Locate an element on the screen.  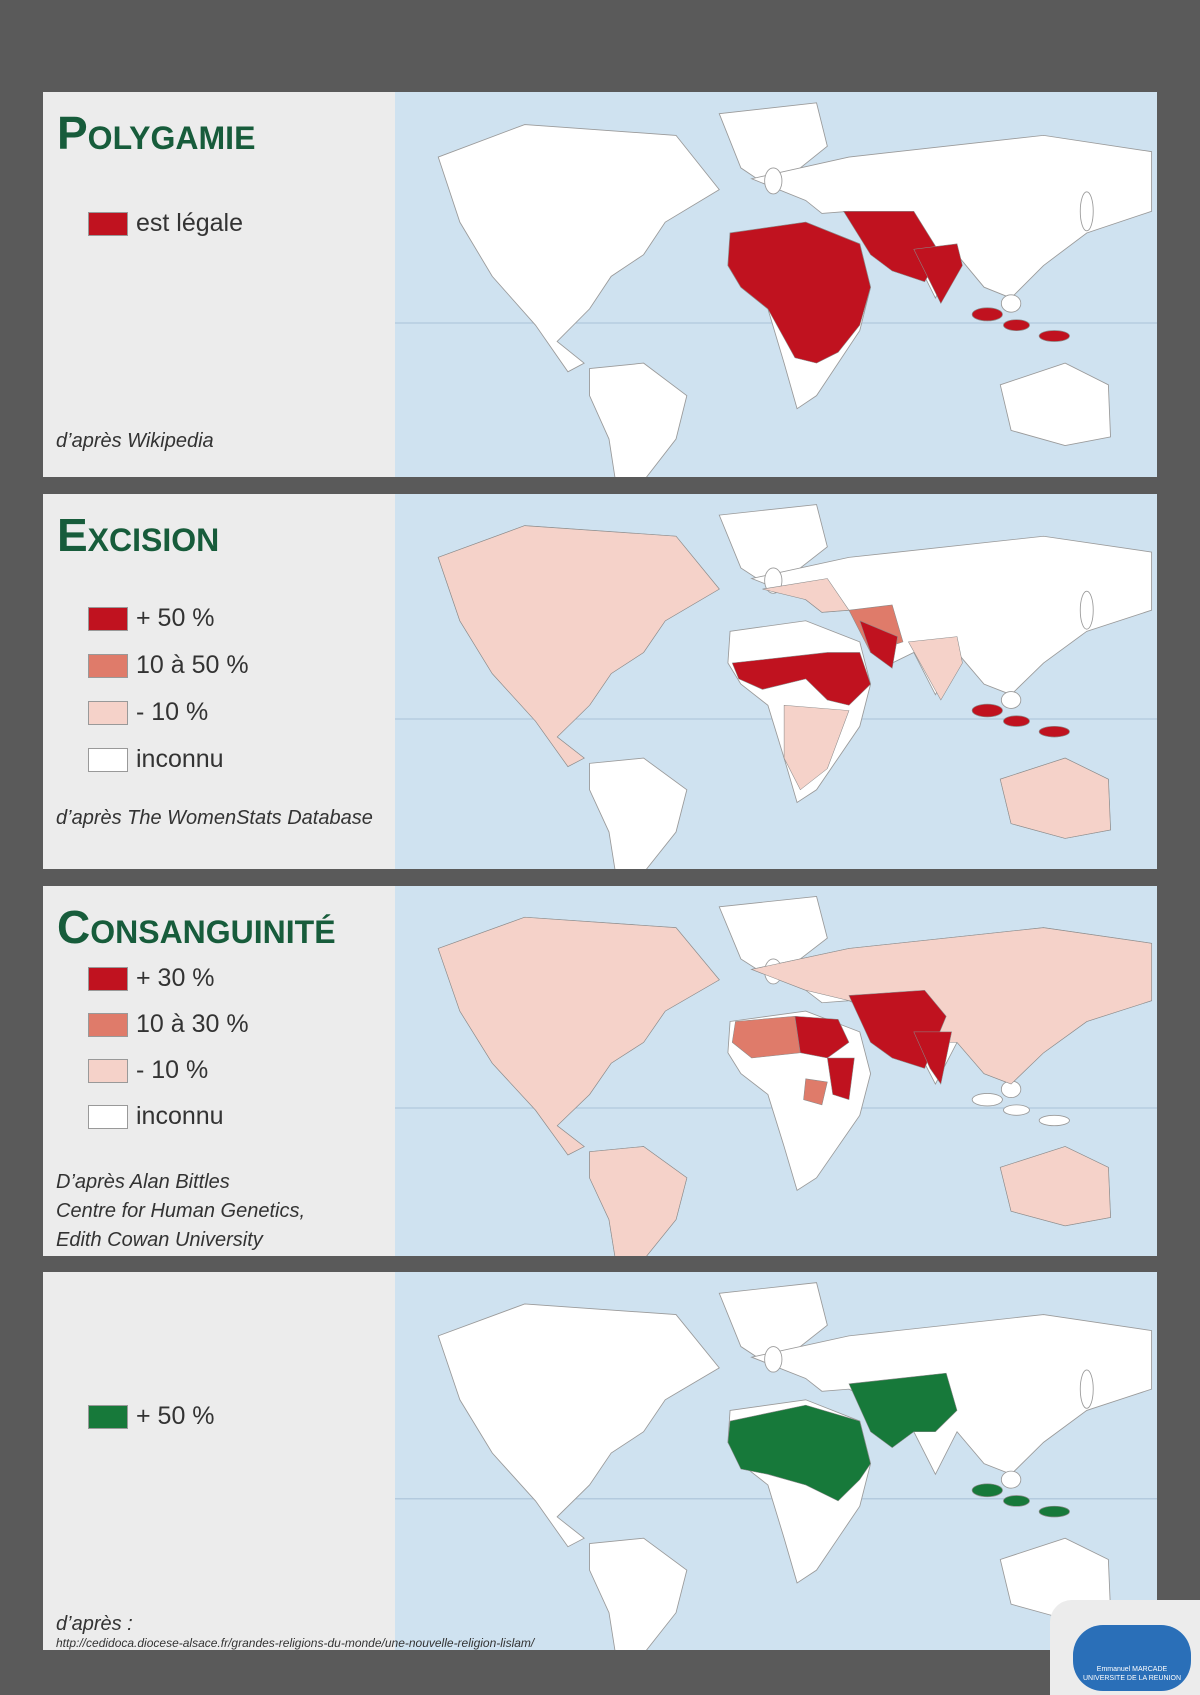
legend-label: 10 à 50 % is located at coordinates (192, 665).